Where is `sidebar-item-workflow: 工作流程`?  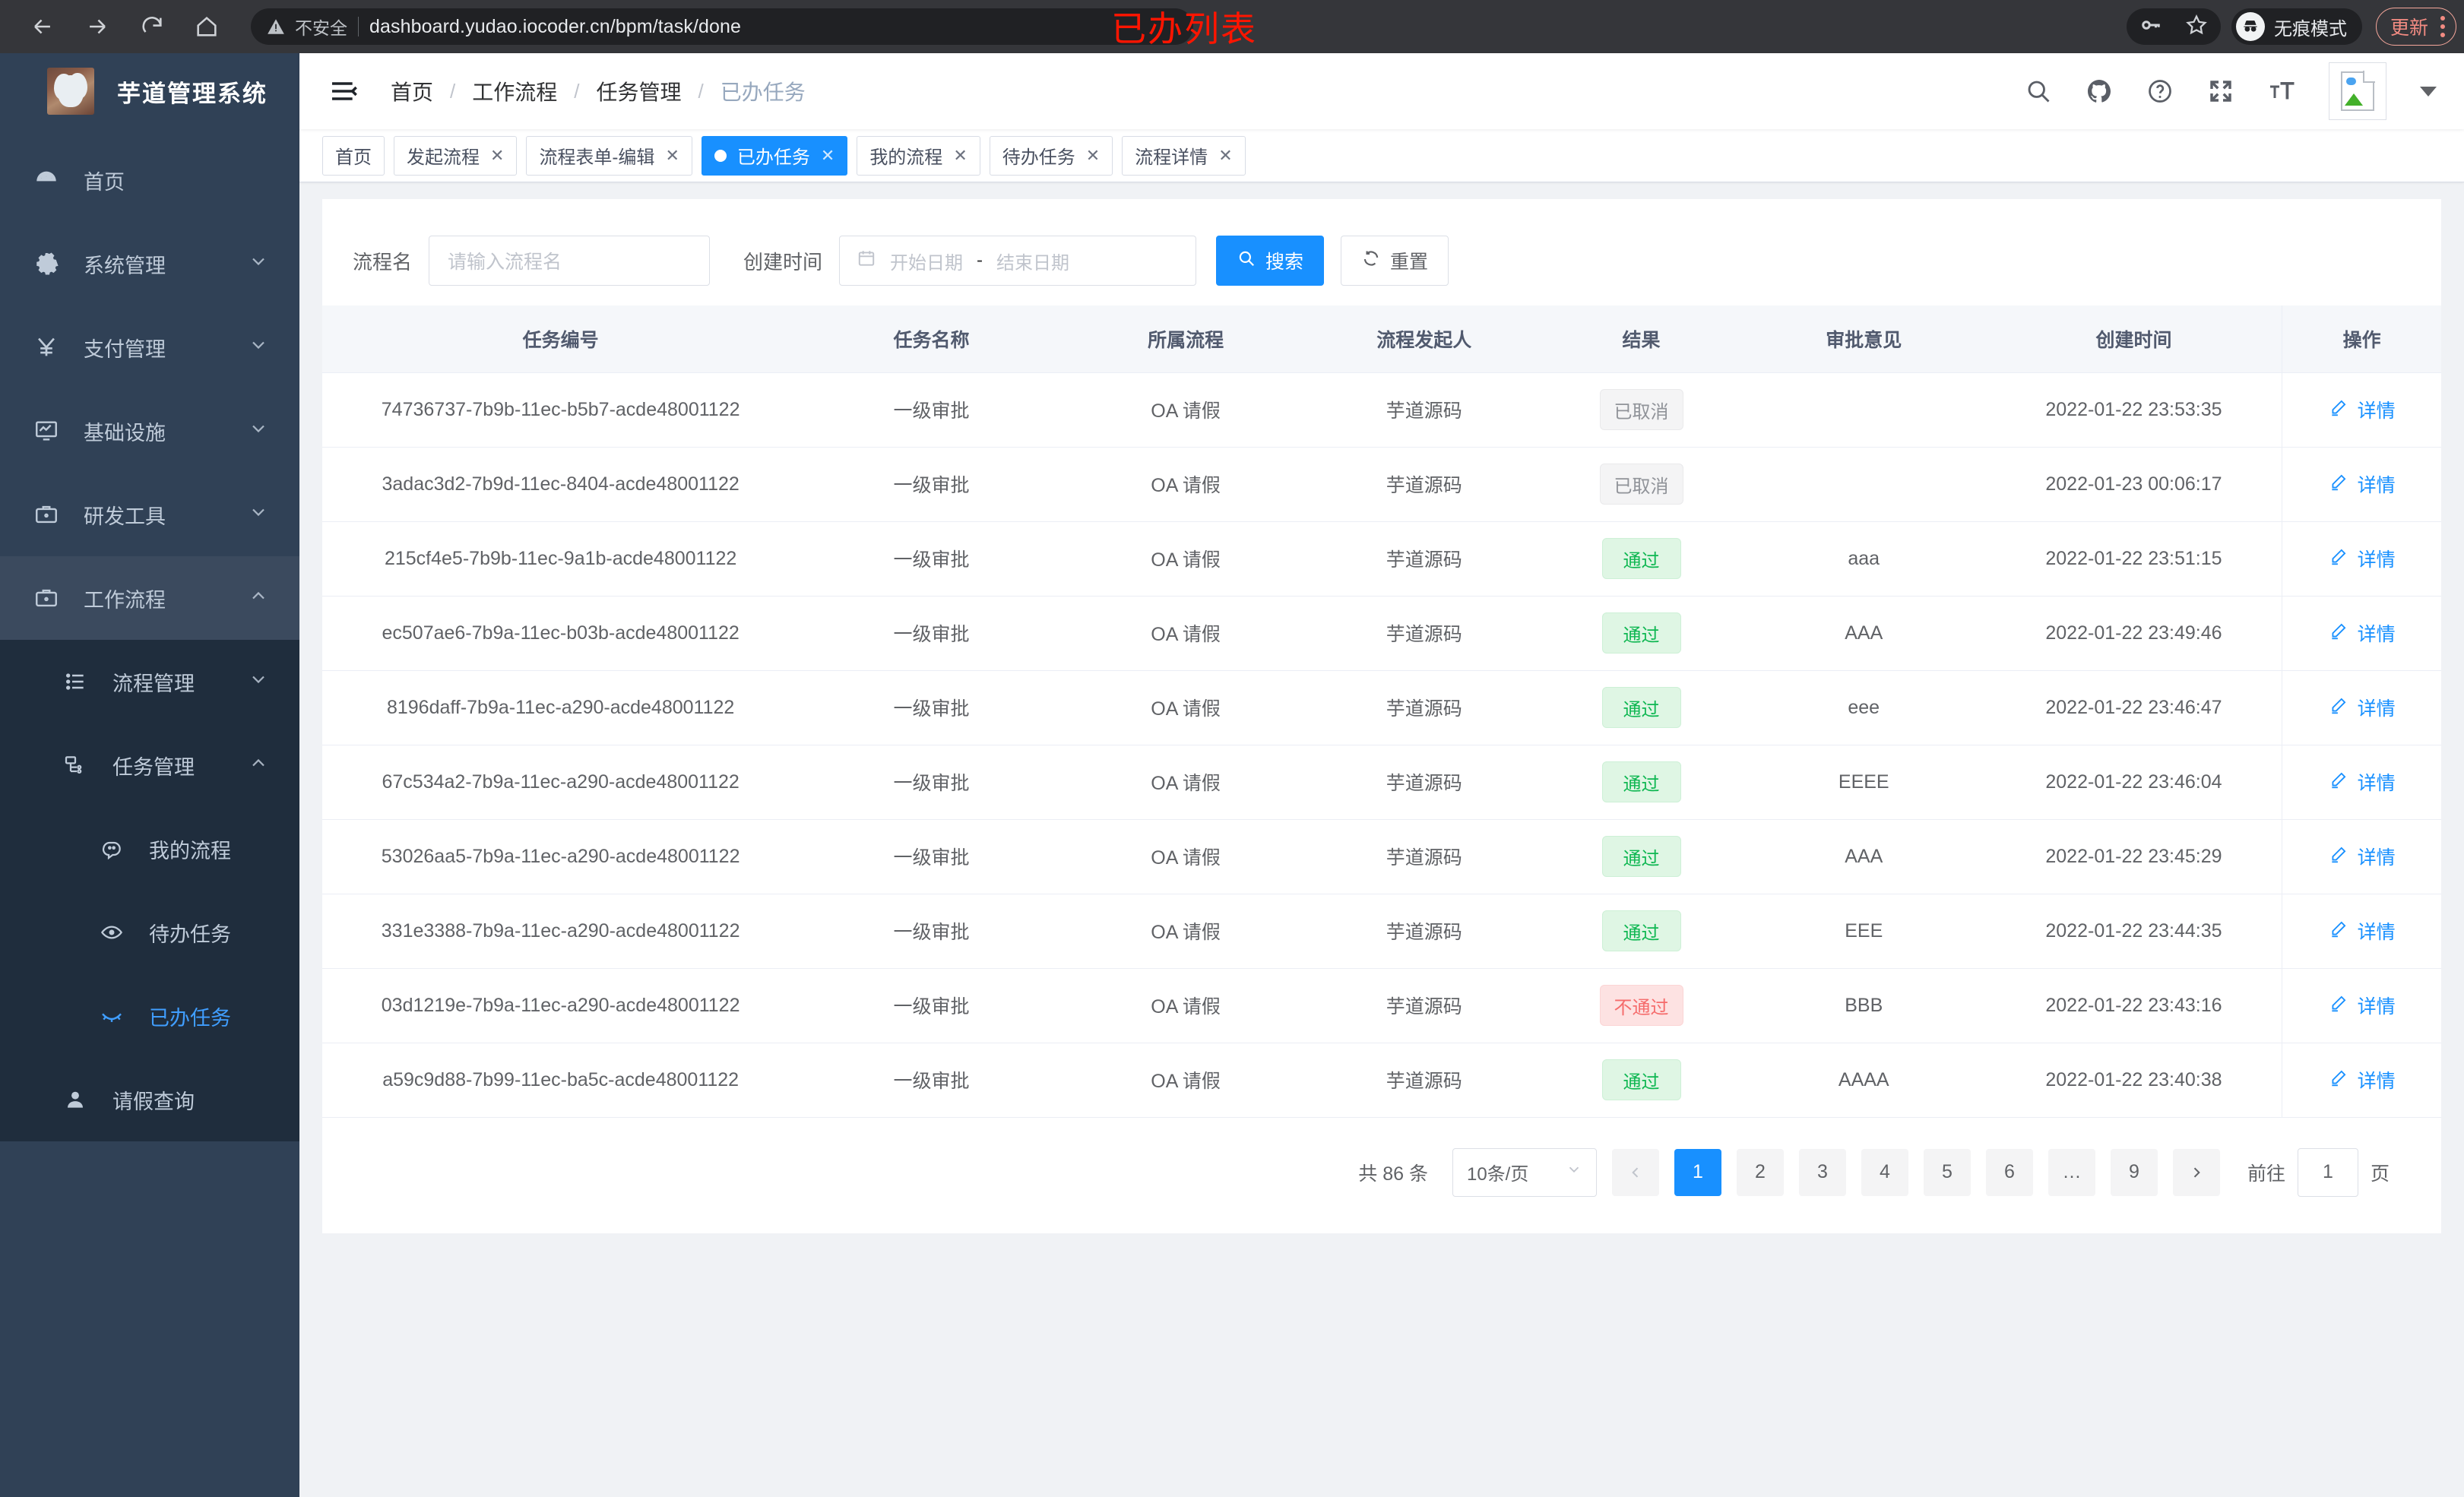 sidebar-item-workflow: 工作流程 is located at coordinates (149, 598).